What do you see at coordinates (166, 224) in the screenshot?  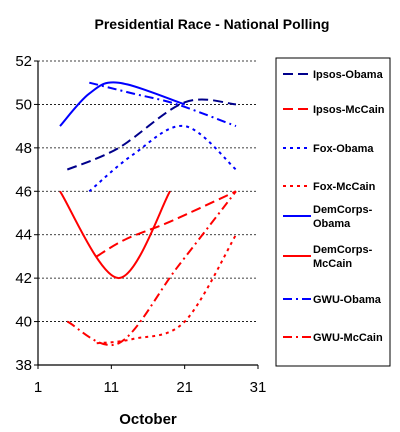 I see `series-line-ipsos-mccain` at bounding box center [166, 224].